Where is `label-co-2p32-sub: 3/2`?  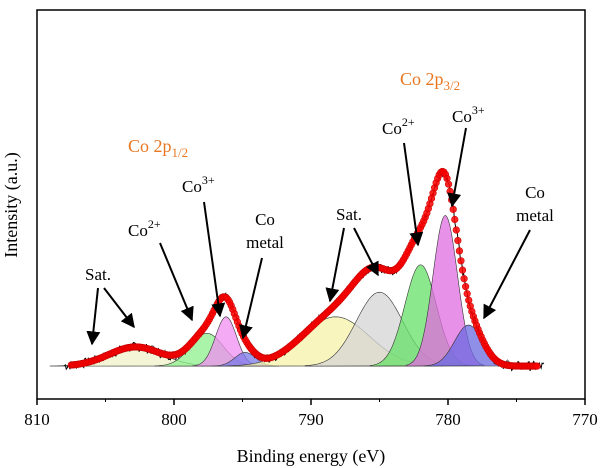 label-co-2p32-sub: 3/2 is located at coordinates (452, 85).